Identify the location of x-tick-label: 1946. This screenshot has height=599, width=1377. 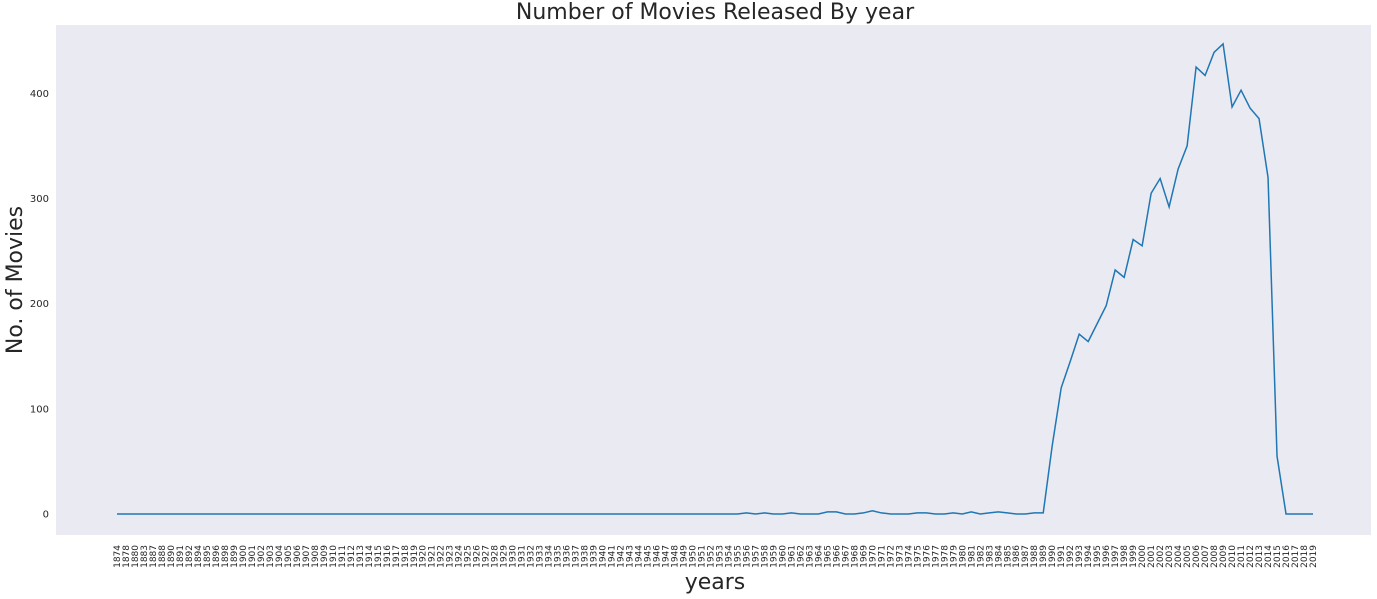
(658, 556).